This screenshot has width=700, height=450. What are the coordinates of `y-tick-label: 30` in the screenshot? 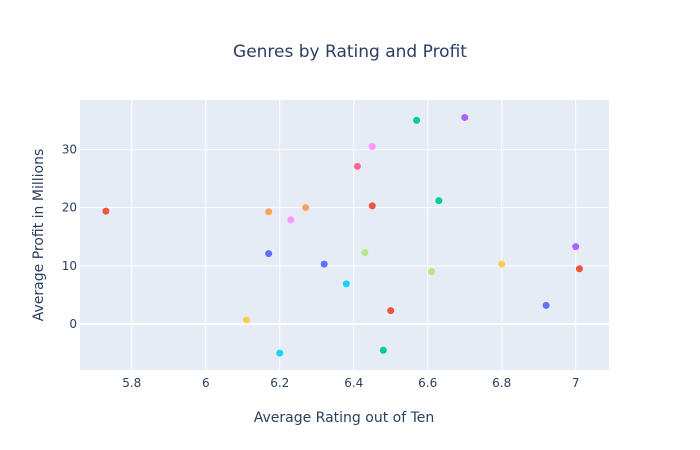 It's located at (69, 149).